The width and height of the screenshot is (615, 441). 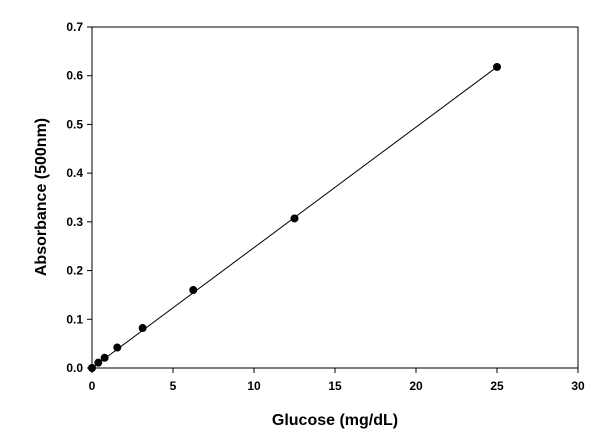 What do you see at coordinates (92, 386) in the screenshot?
I see `x-tick-label: 0` at bounding box center [92, 386].